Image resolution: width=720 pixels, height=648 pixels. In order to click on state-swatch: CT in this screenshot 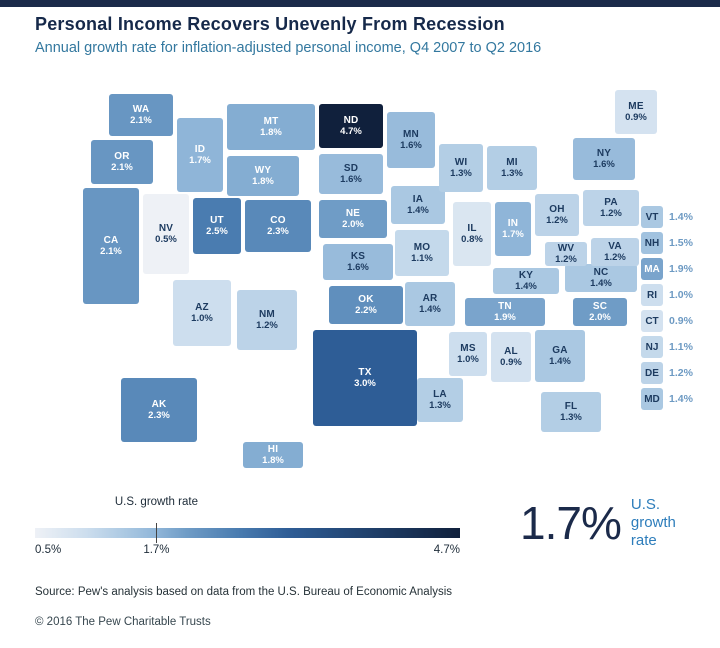, I will do `click(652, 321)`.